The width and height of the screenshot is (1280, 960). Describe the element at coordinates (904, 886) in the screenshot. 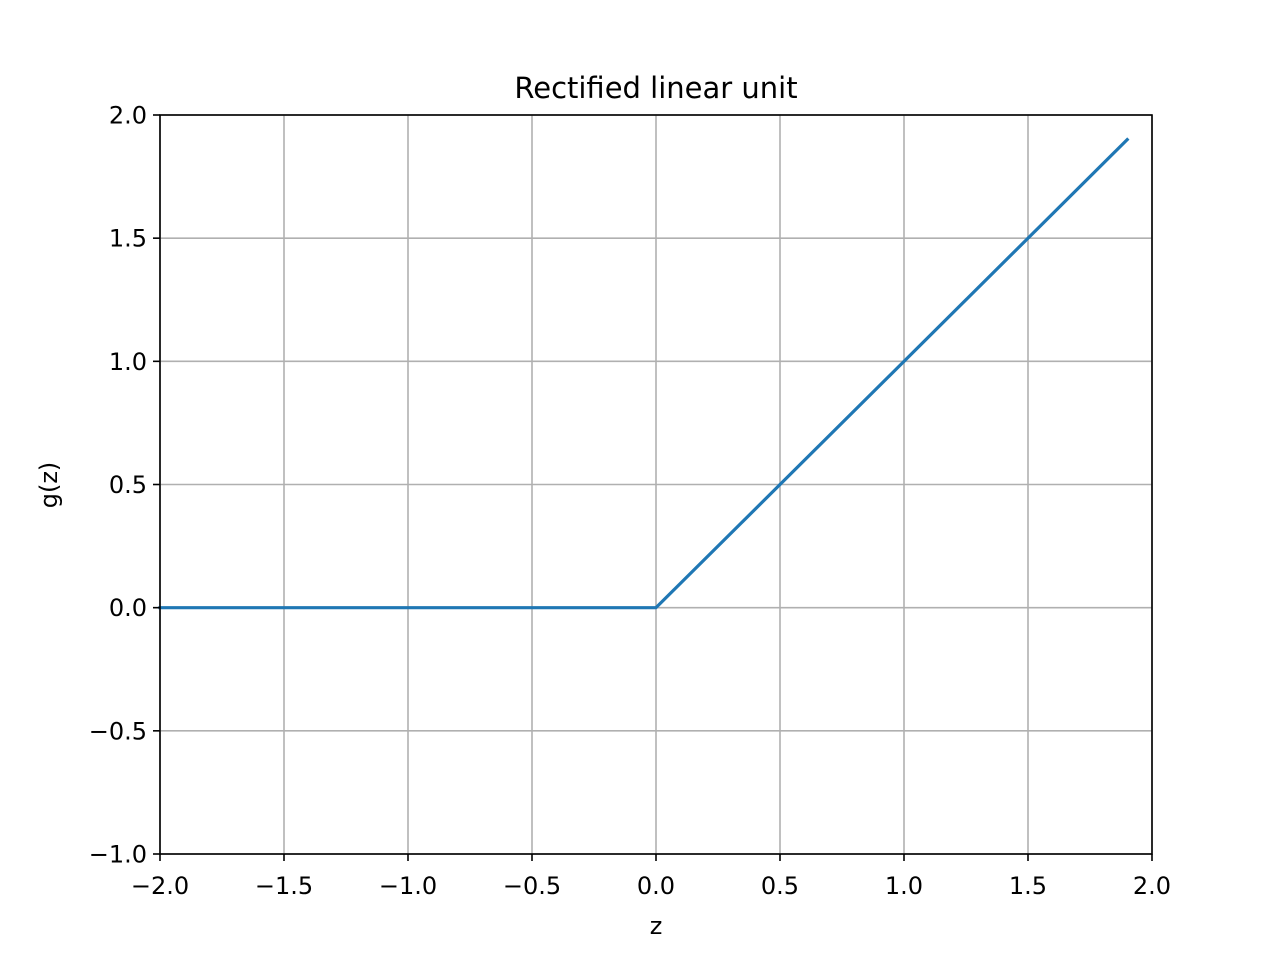

I see `x-tick-label: 1.0` at that location.